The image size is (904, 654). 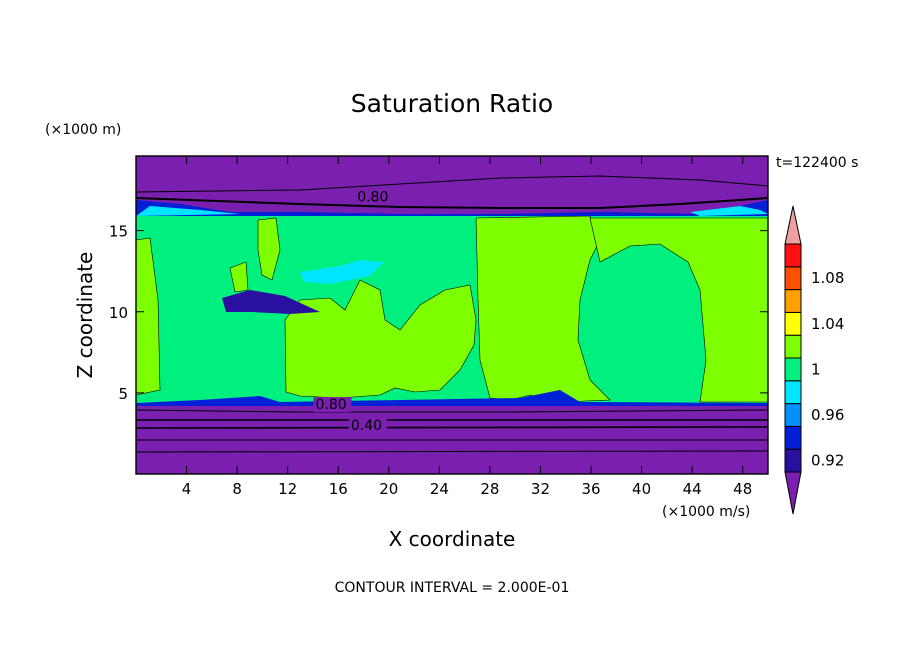 What do you see at coordinates (118, 232) in the screenshot?
I see `y-tick-label: 15` at bounding box center [118, 232].